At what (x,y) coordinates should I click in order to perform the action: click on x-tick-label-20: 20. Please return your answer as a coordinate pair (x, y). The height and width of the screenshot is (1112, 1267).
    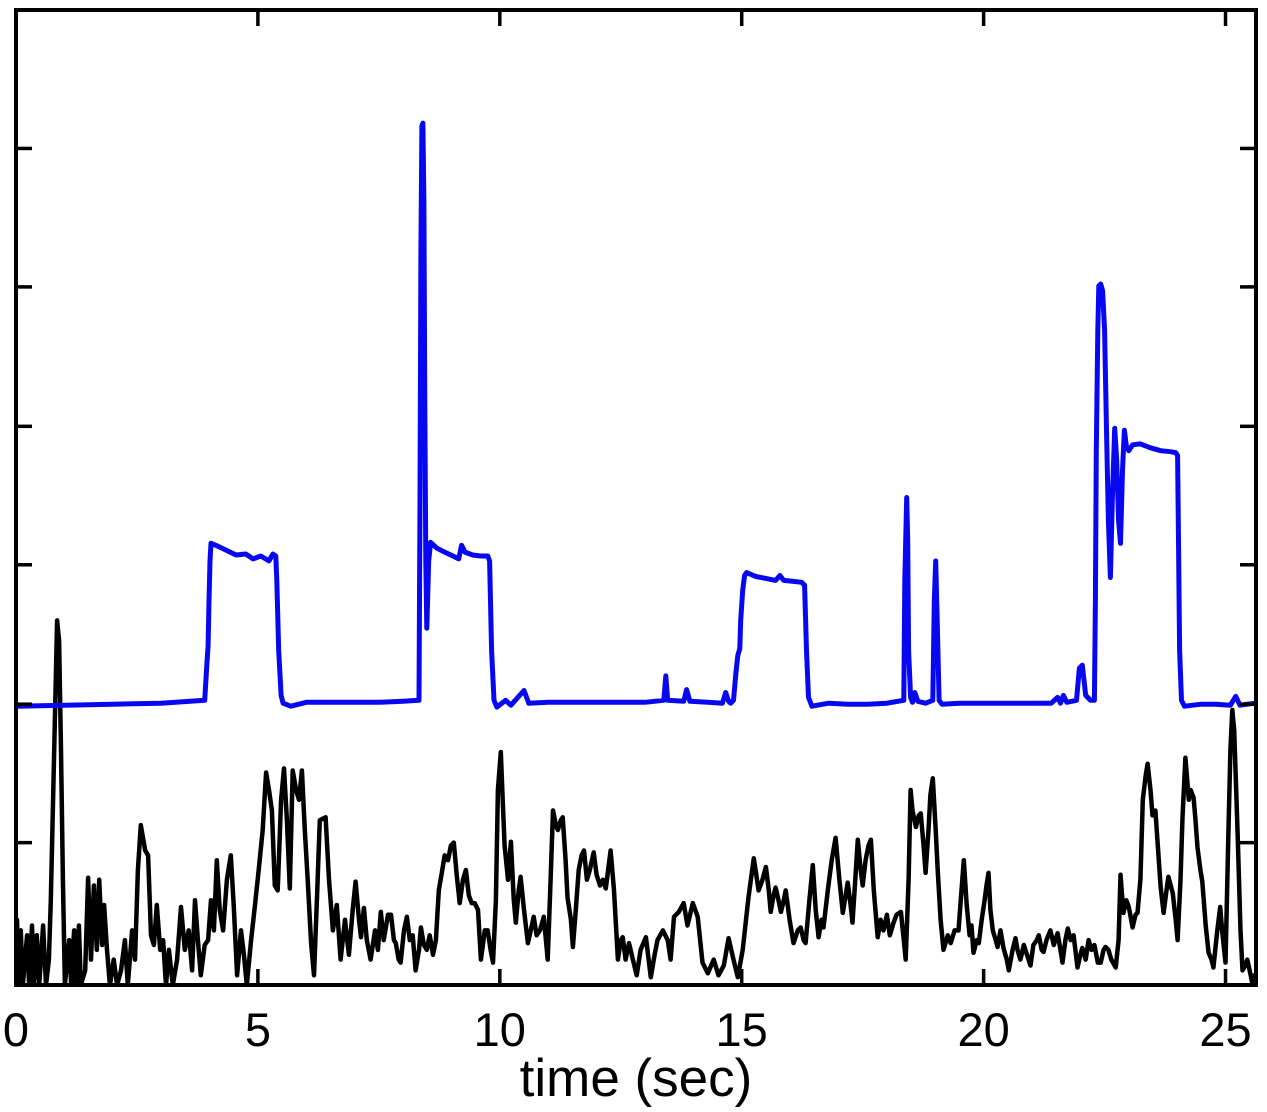
    Looking at the image, I should click on (983, 1029).